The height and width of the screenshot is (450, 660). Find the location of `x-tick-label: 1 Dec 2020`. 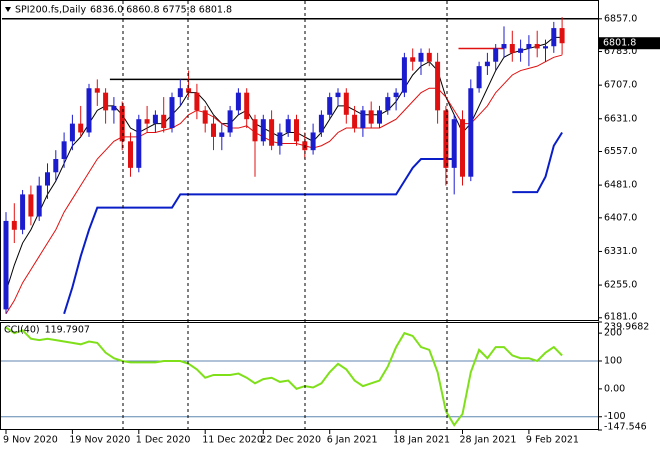

x-tick-label: 1 Dec 2020 is located at coordinates (163, 440).